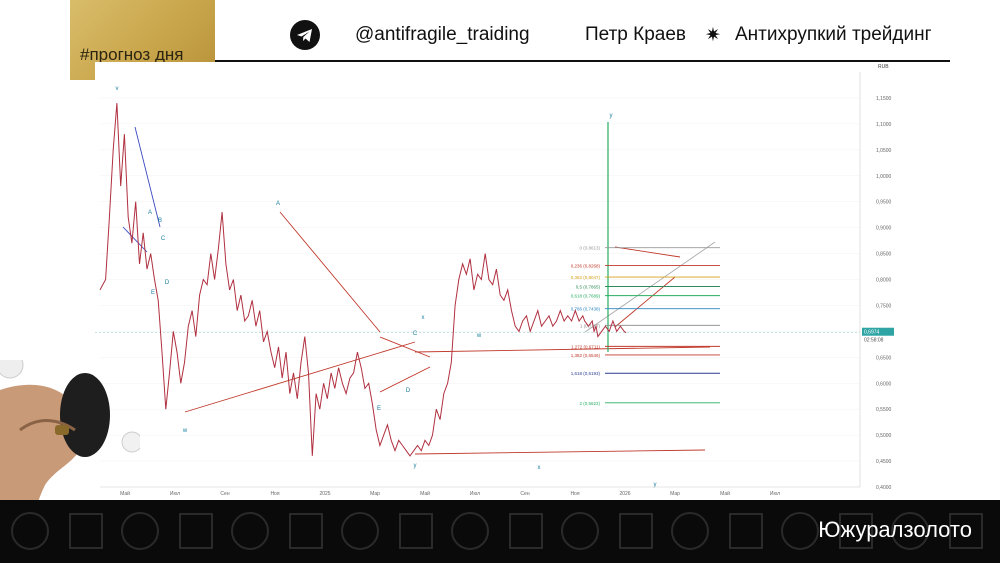 Image resolution: width=1000 pixels, height=563 pixels. I want to click on brand-name: Антихрупкий трейдинг, so click(833, 34).